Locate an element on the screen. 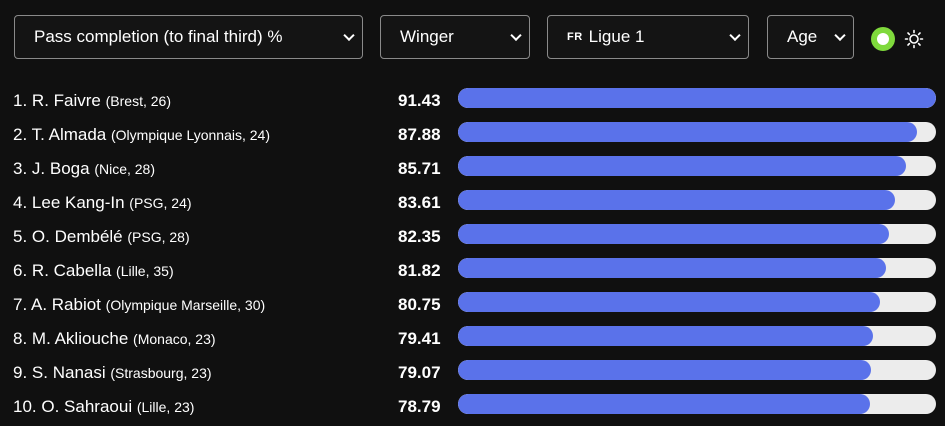 This screenshot has width=945, height=426. player-label: 2. T. Almada (Olympique Lyonnais, 24) is located at coordinates (141, 135).